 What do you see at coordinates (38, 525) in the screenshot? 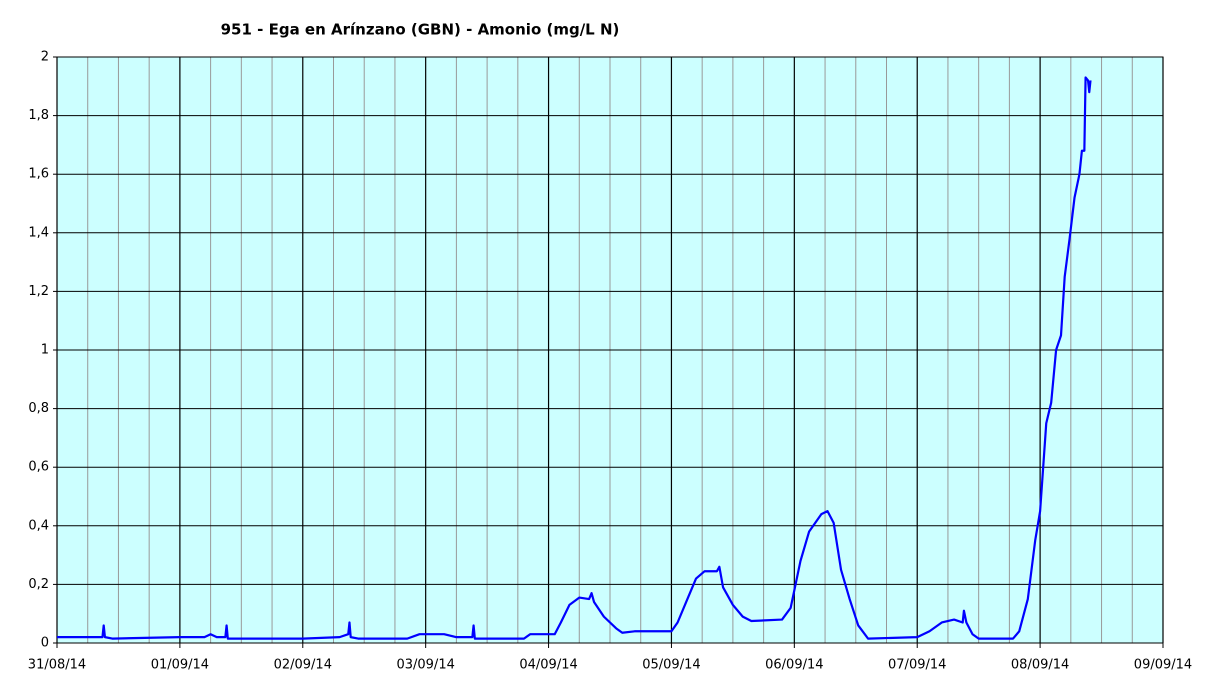
I see `y-tick-label: 0,4` at bounding box center [38, 525].